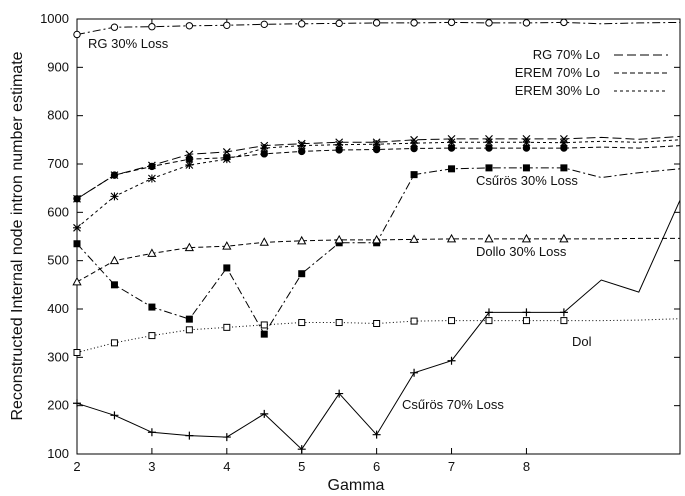 Image resolution: width=685 pixels, height=496 pixels. I want to click on annotation-label: Dol, so click(582, 341).